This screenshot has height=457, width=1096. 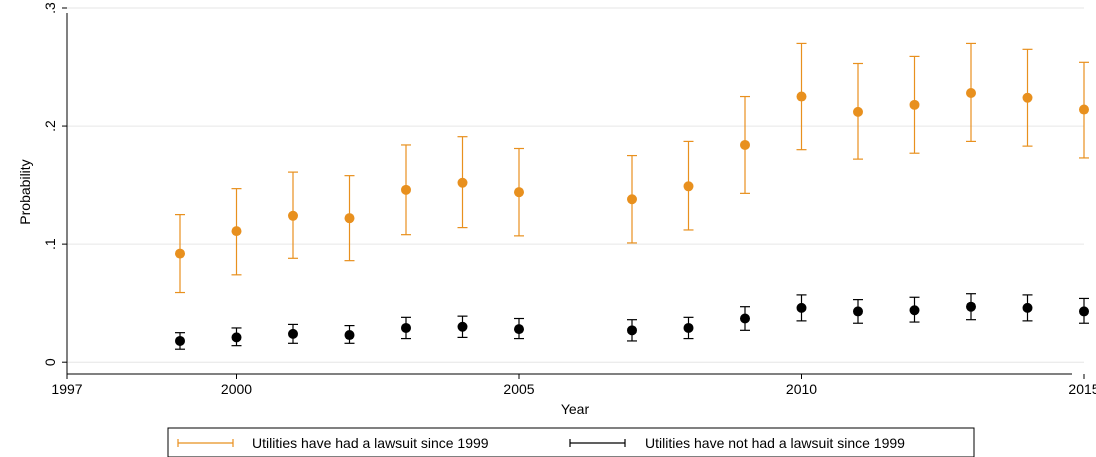 I want to click on y-tick-label: .3, so click(x=50, y=8).